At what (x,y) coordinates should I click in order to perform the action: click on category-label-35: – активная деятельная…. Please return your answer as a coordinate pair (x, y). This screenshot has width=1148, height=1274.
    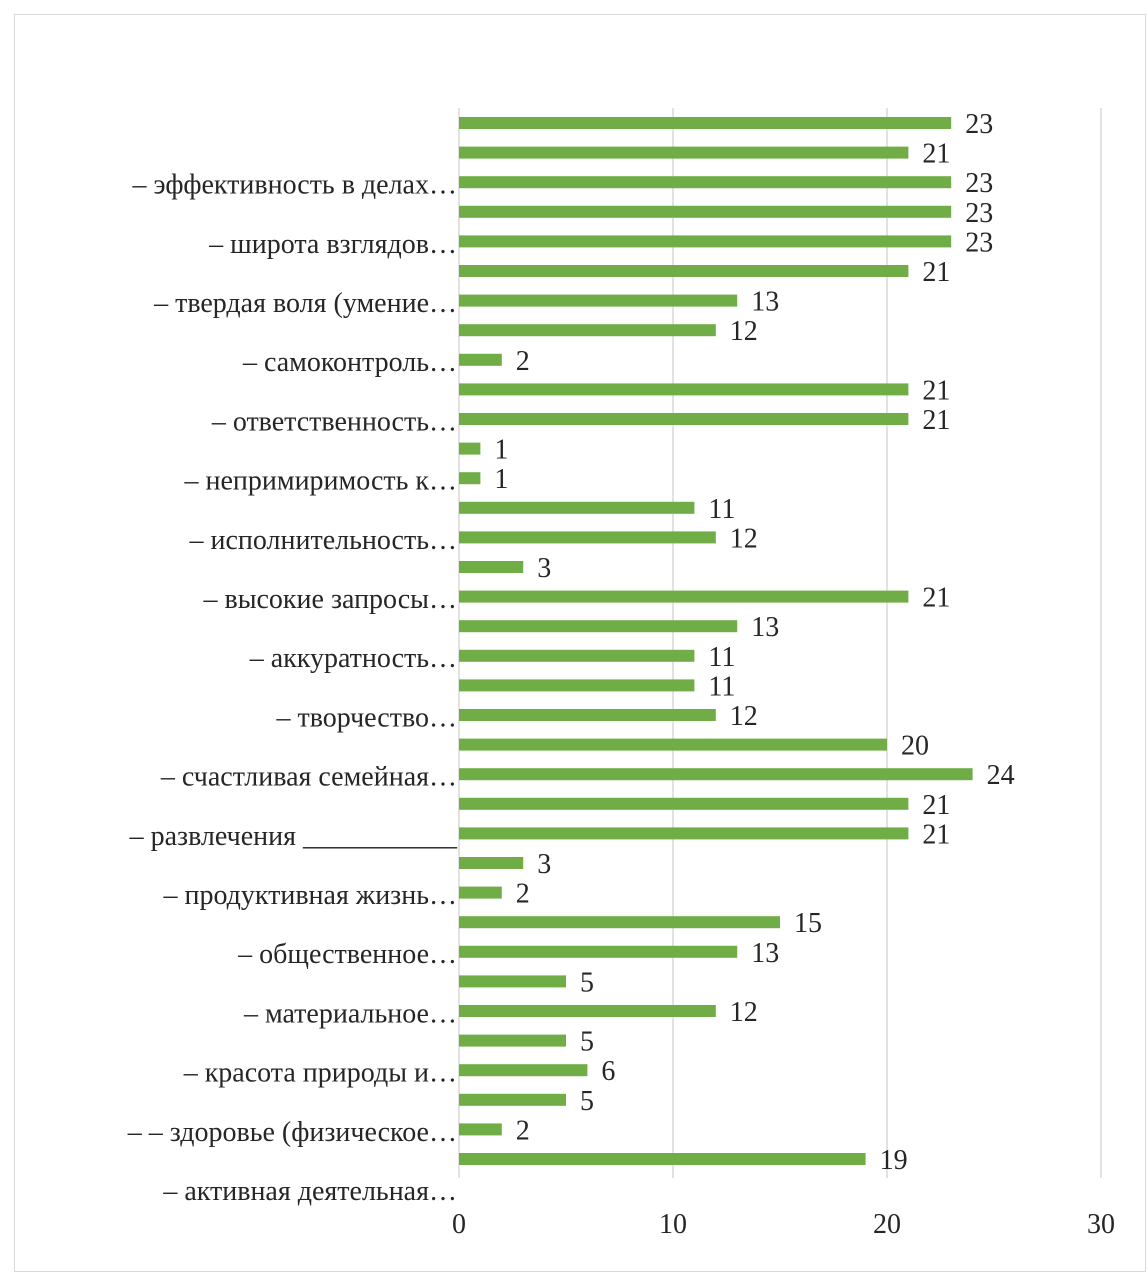
    Looking at the image, I should click on (309, 1191).